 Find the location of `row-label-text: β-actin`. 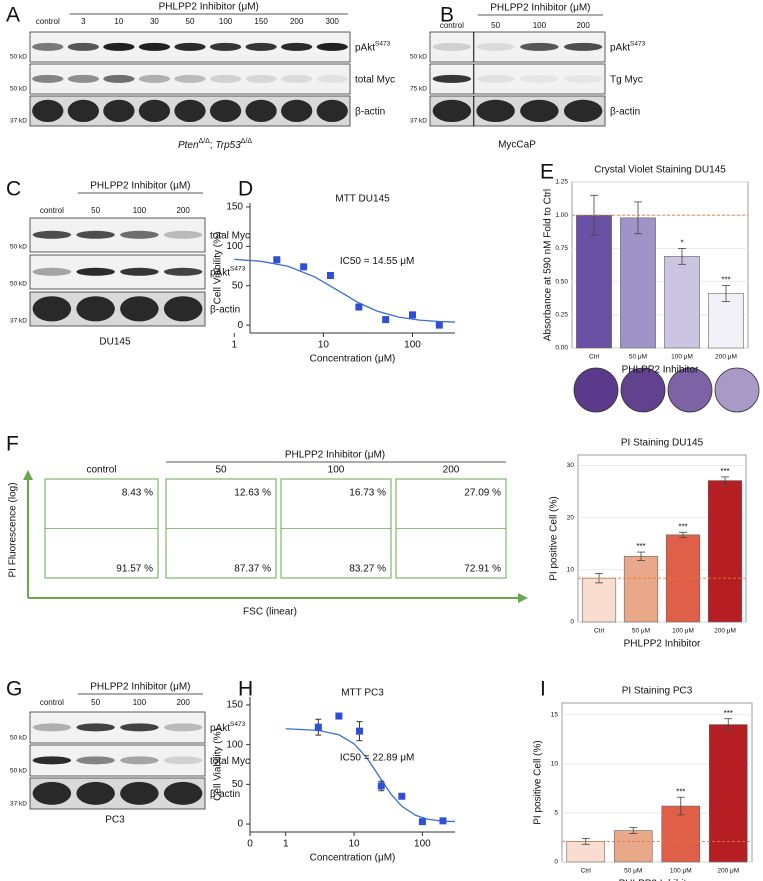

row-label-text: β-actin is located at coordinates (225, 794).